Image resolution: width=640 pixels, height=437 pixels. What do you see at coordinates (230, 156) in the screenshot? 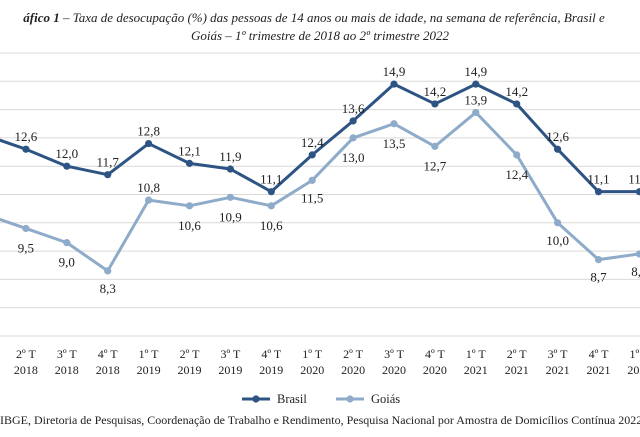
I see `data-label-brasil: 11,9` at bounding box center [230, 156].